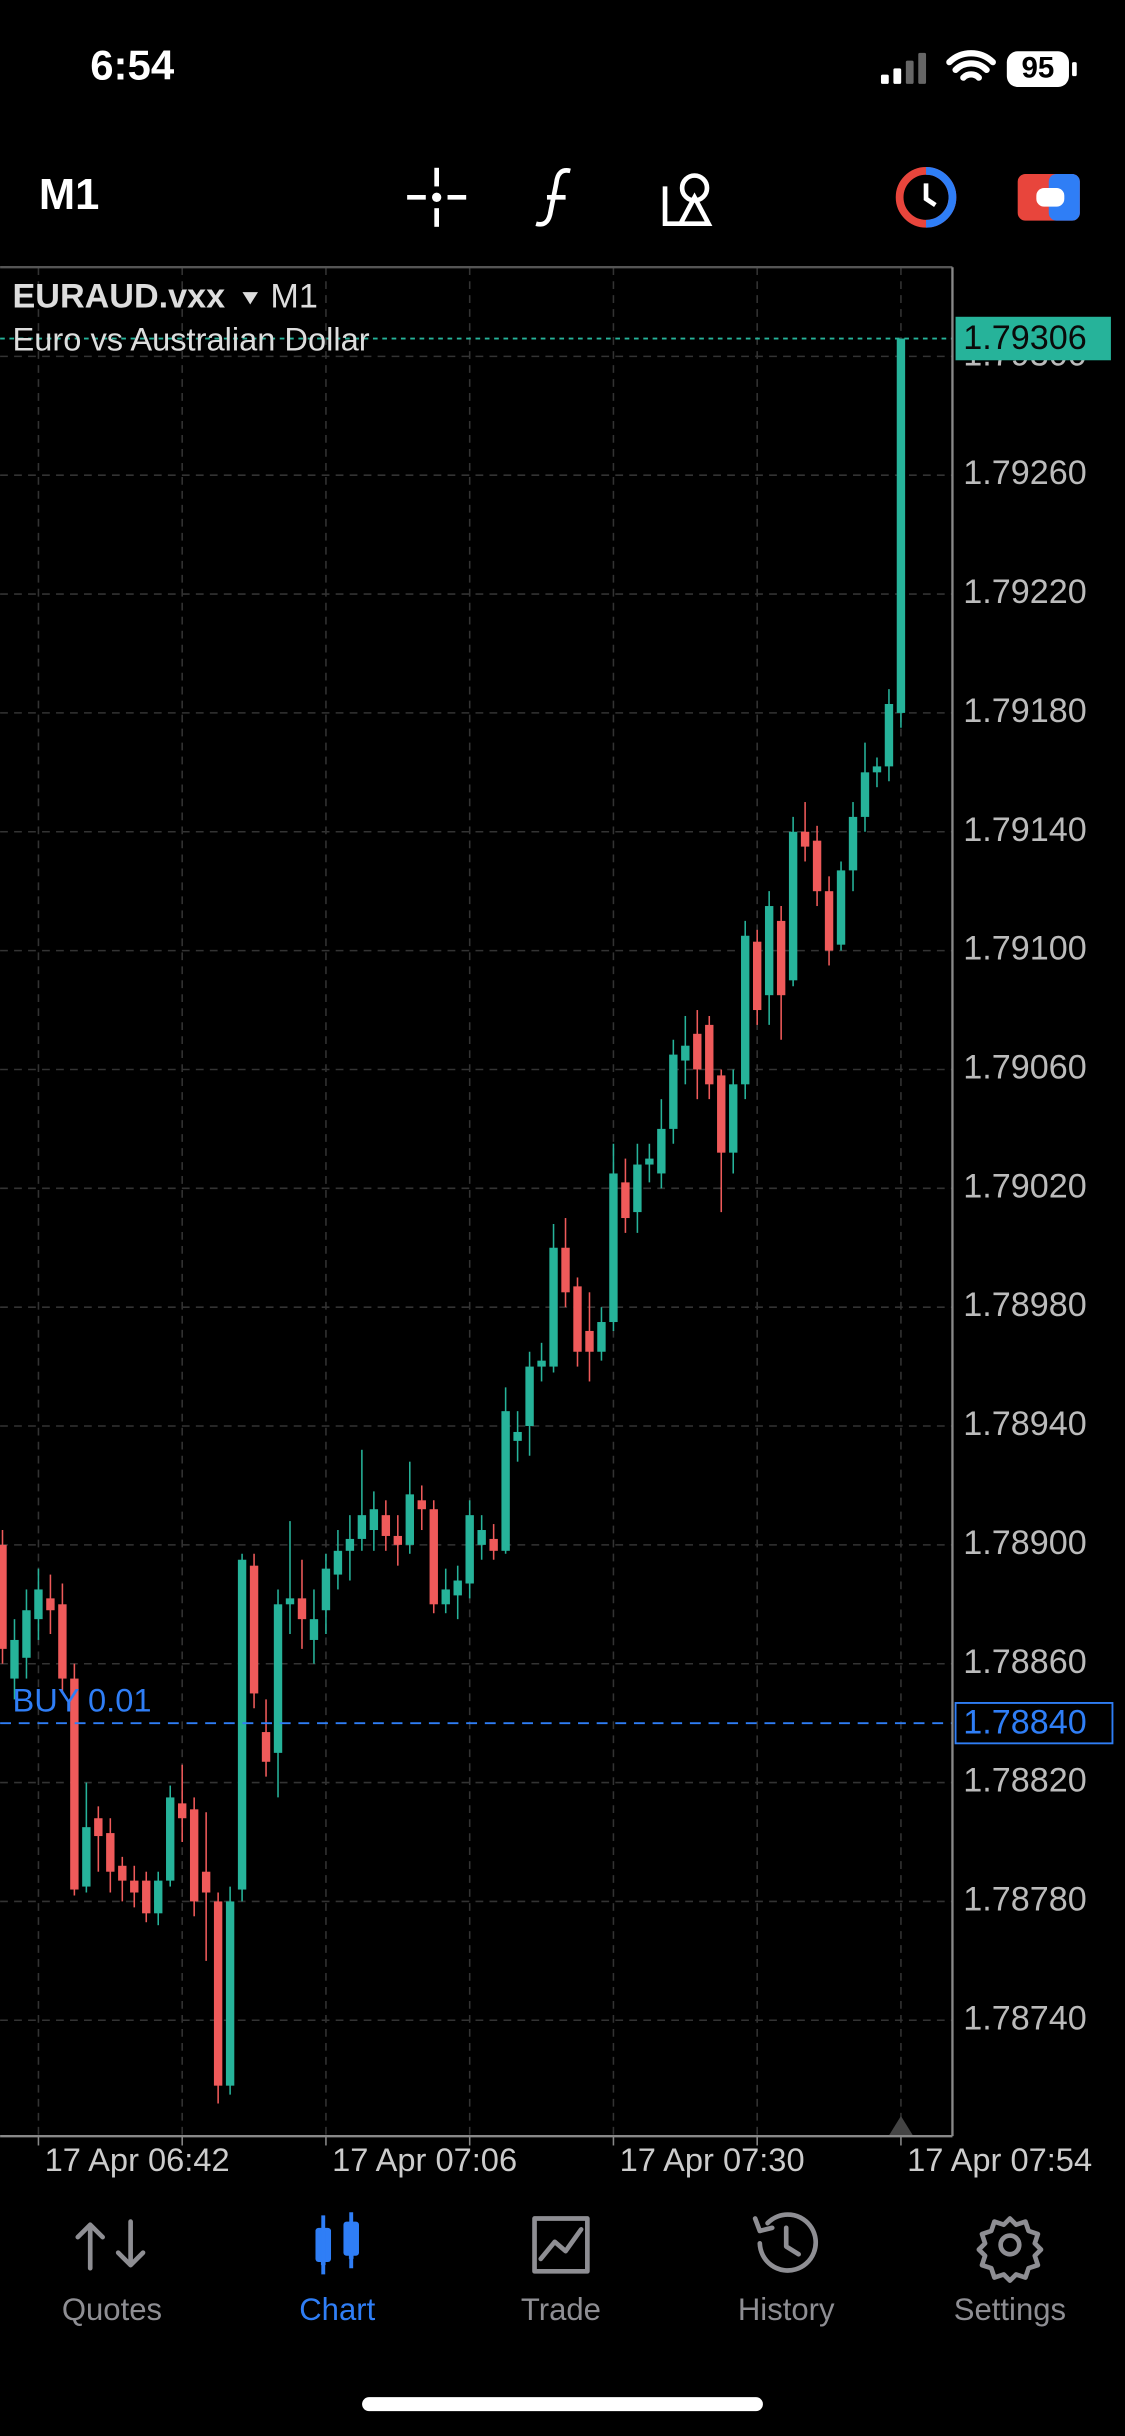 This screenshot has height=2436, width=1125. I want to click on indicators-button, so click(553, 197).